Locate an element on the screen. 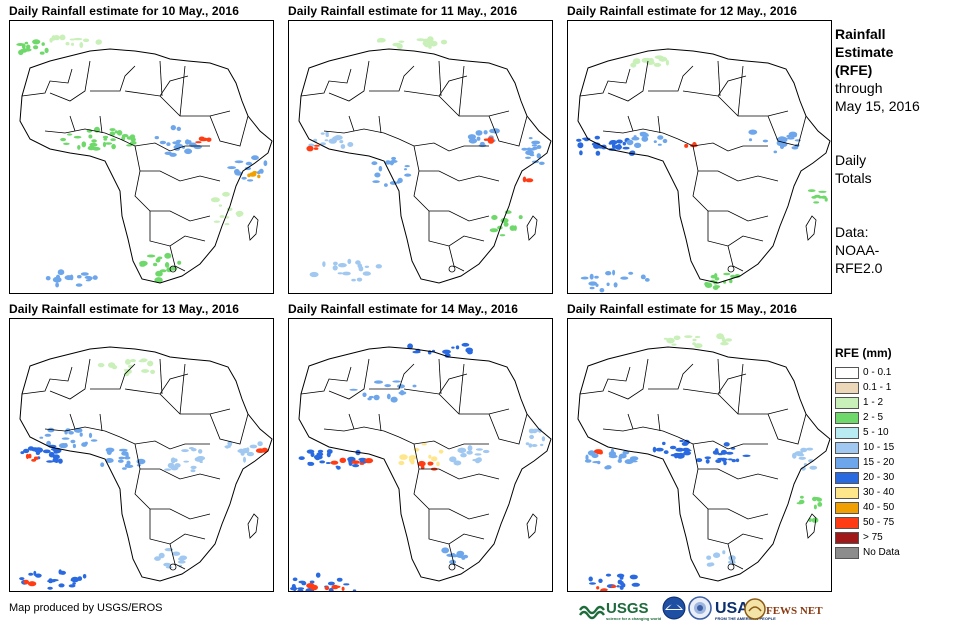  doi-seal-logo is located at coordinates (701, 608).